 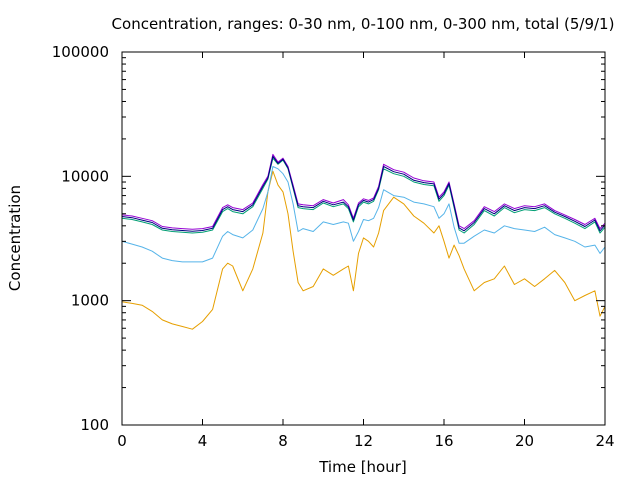 I want to click on x-tick-label: 8, so click(x=283, y=441).